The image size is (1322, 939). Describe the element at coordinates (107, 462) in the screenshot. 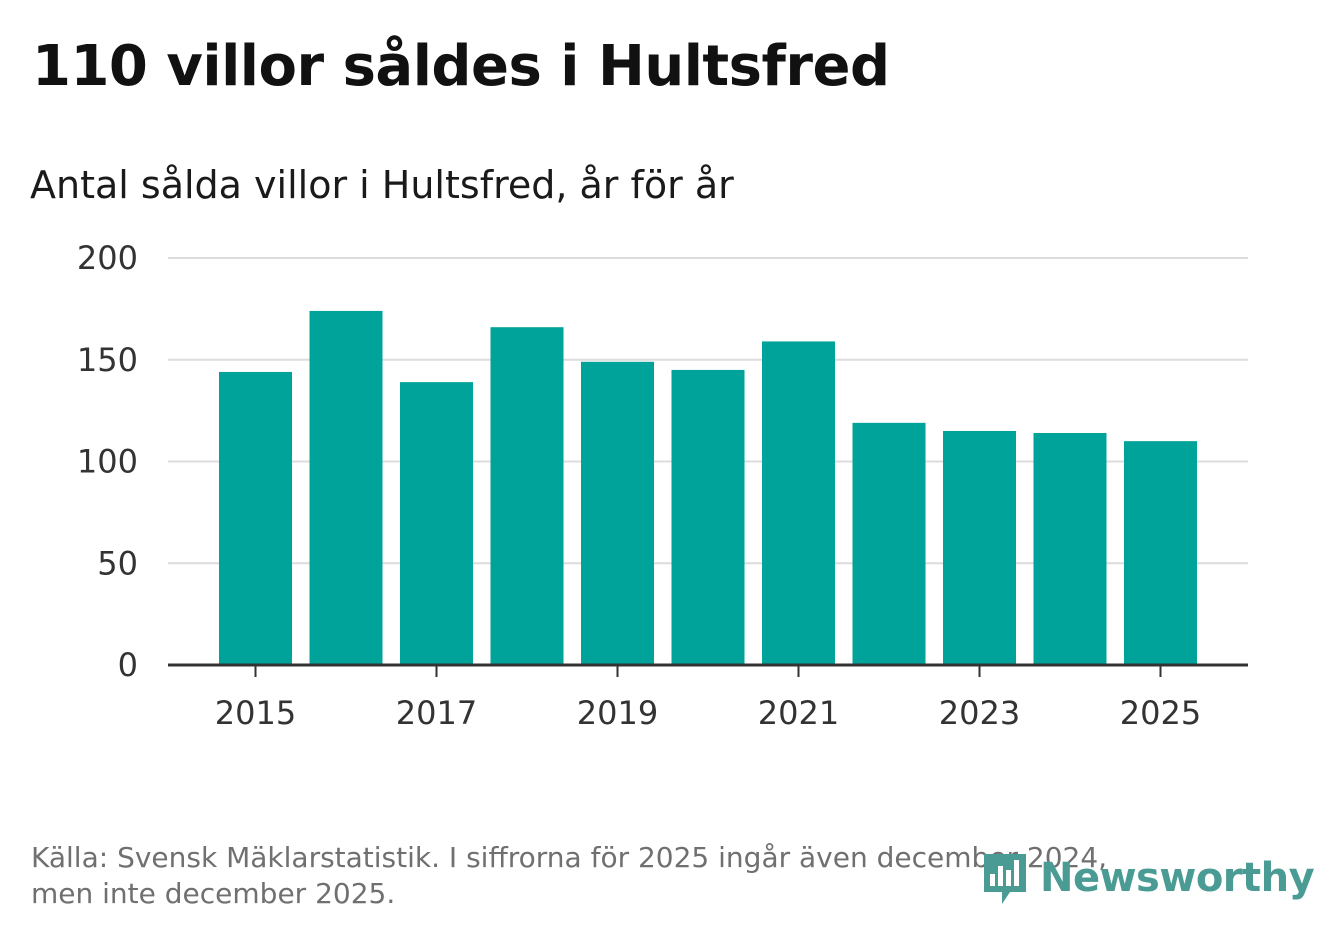

I see `y-tick-label: 100` at that location.